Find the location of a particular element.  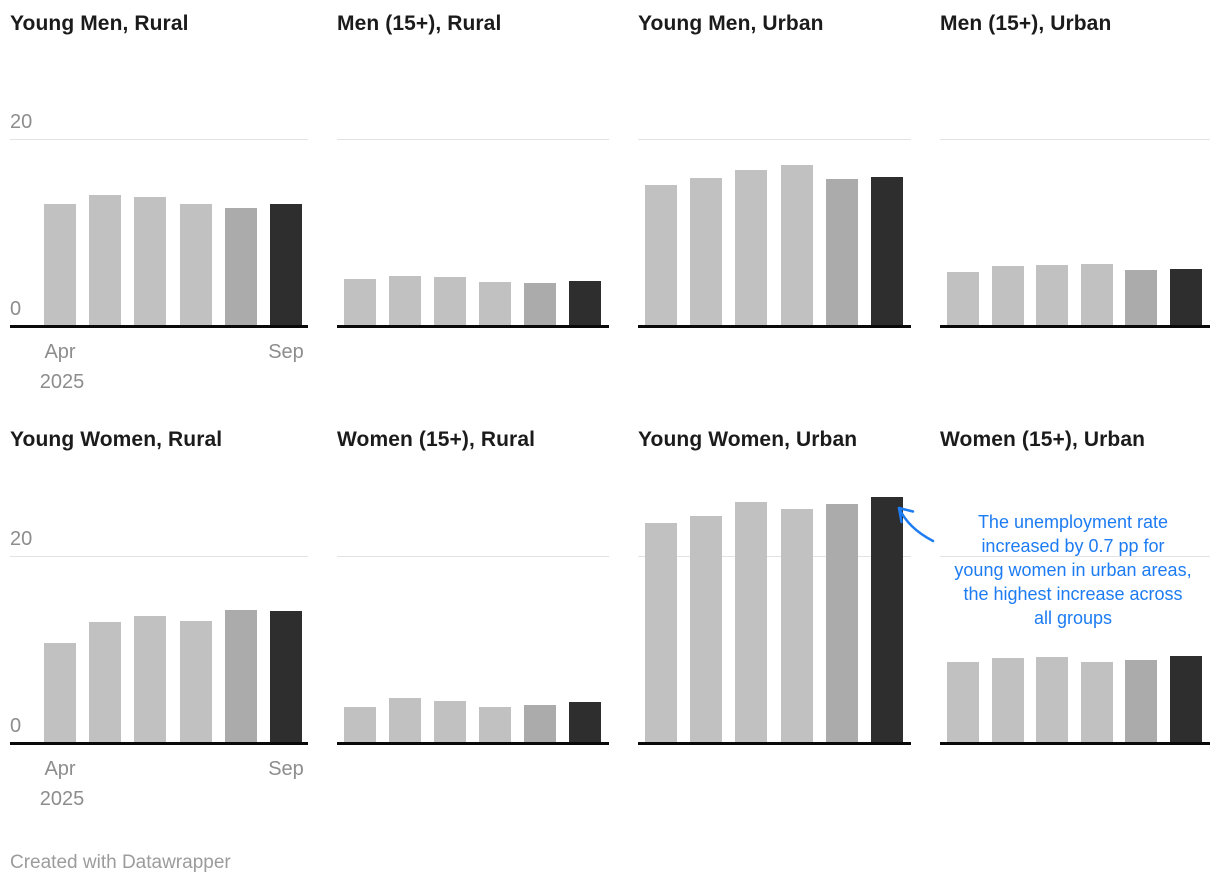

panel-women-15-urban: Women (15+), Urban is located at coordinates (1075, 649).